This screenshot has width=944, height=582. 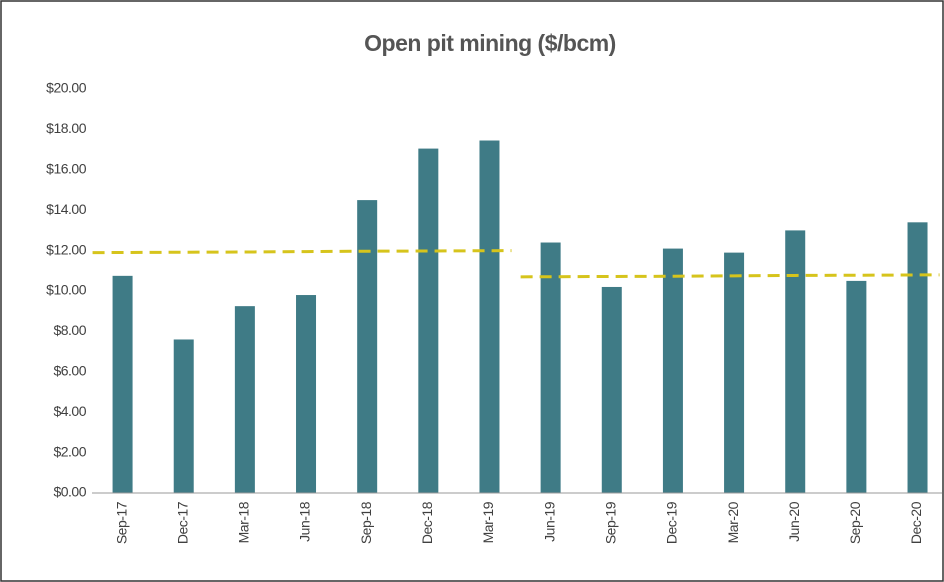 What do you see at coordinates (794, 521) in the screenshot?
I see `x-tick-label: Jun-20` at bounding box center [794, 521].